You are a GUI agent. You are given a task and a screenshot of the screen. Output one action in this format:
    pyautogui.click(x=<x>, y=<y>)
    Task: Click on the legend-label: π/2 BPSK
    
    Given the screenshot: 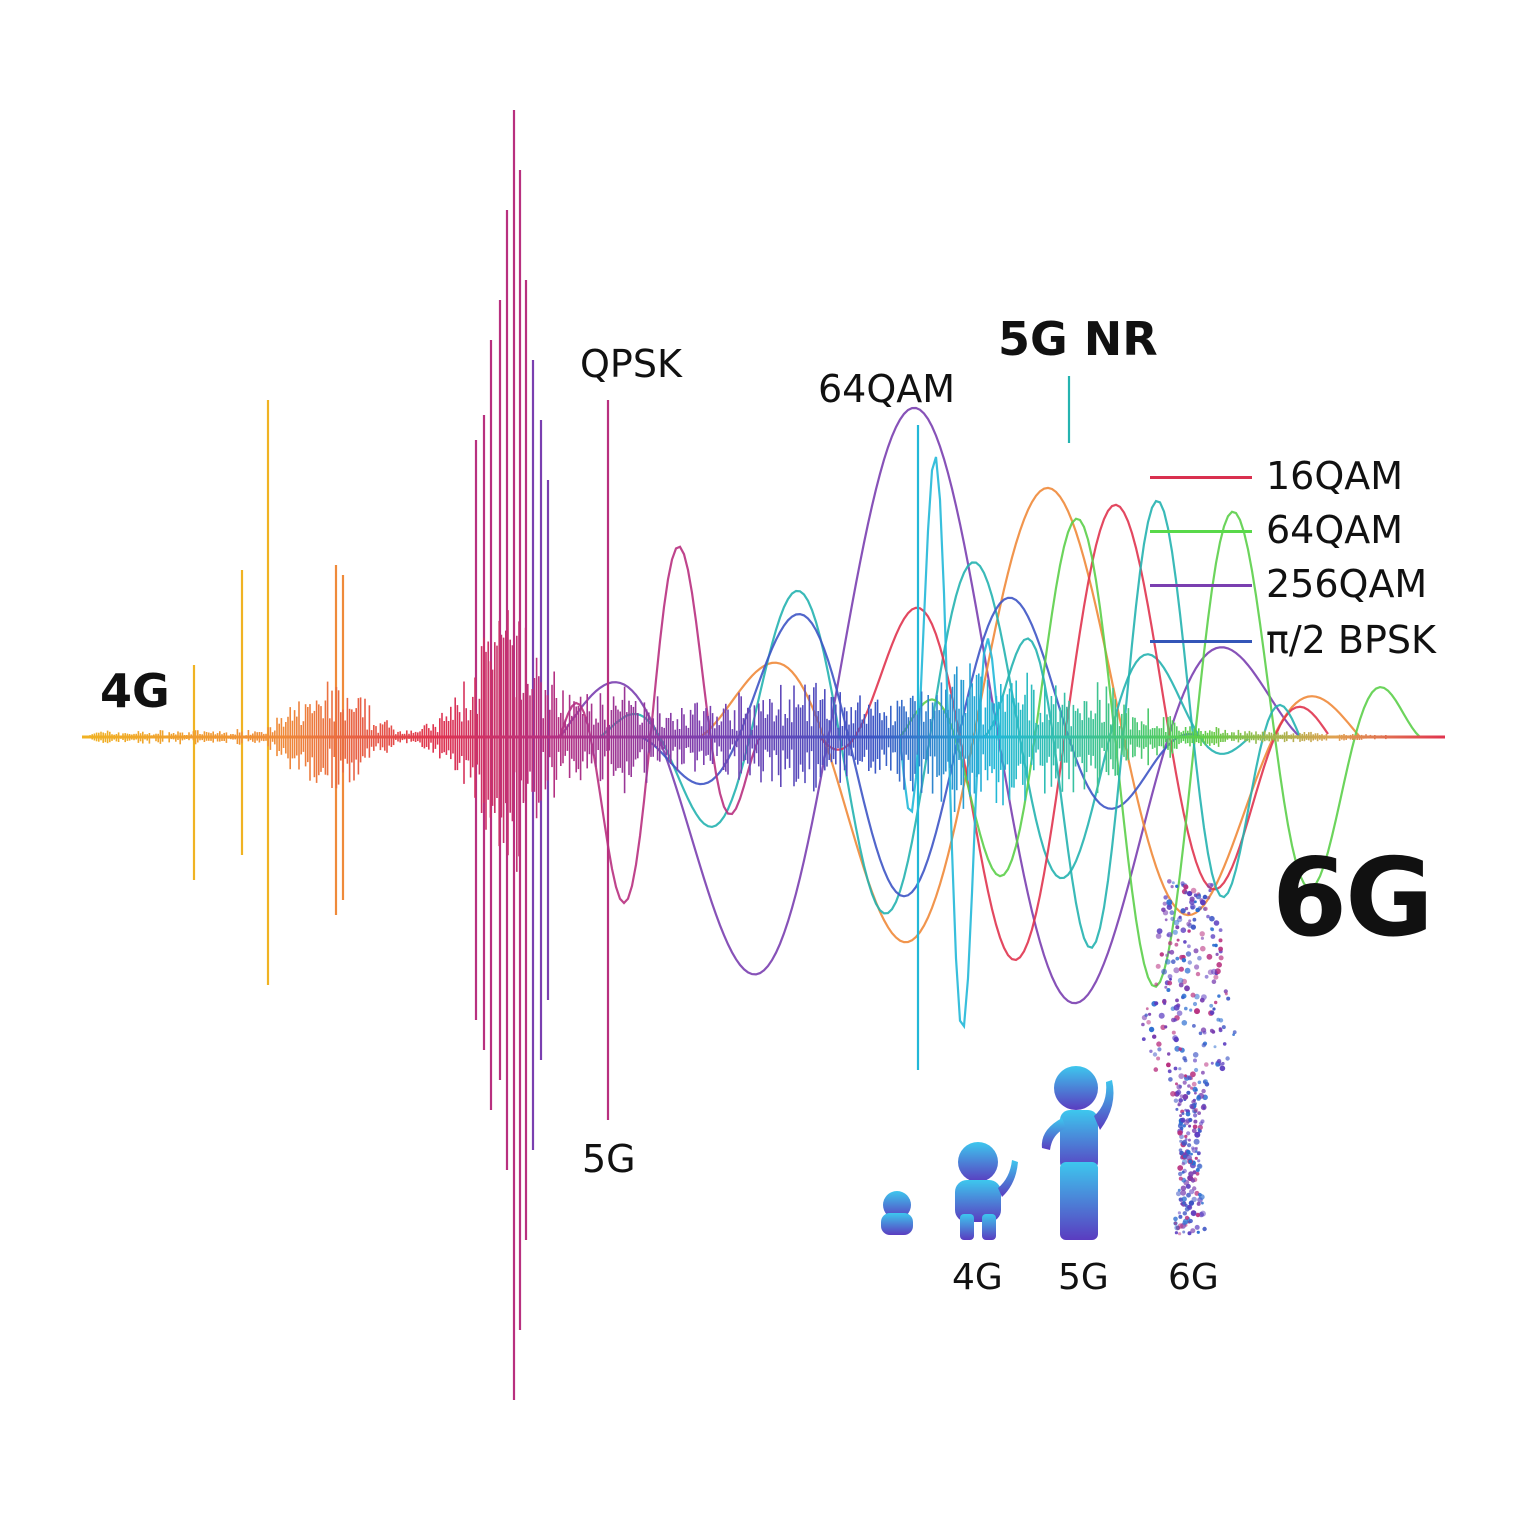 What is the action you would take?
    pyautogui.click(x=1351, y=640)
    